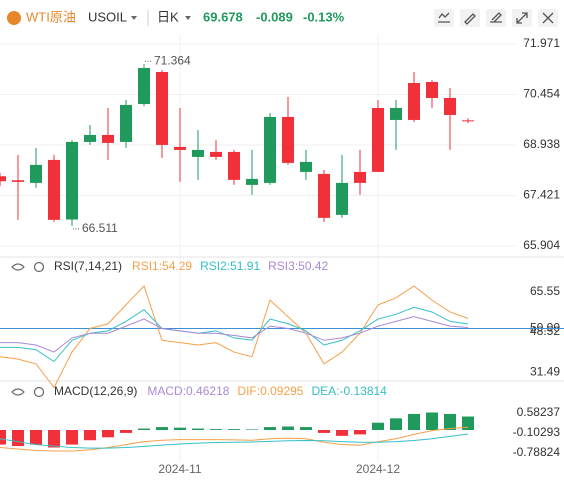 This screenshot has height=484, width=564. What do you see at coordinates (537, 452) in the screenshot?
I see `y-tick-label: -0.78824` at bounding box center [537, 452].